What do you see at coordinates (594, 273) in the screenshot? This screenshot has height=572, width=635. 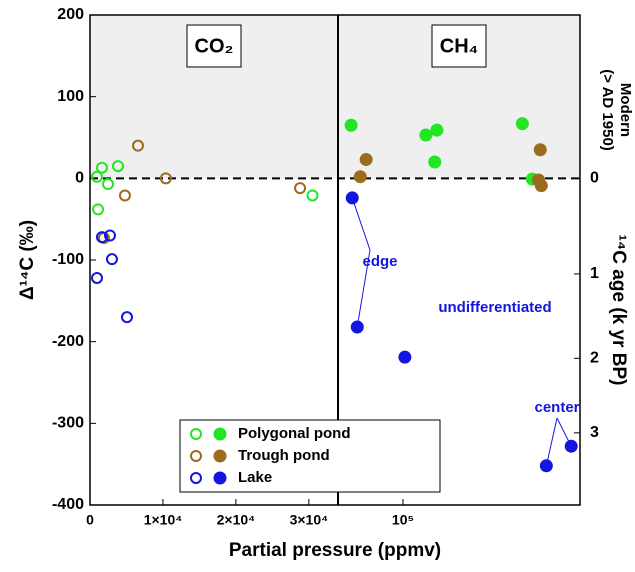 I see `y2-tick-label: 1` at bounding box center [594, 273].